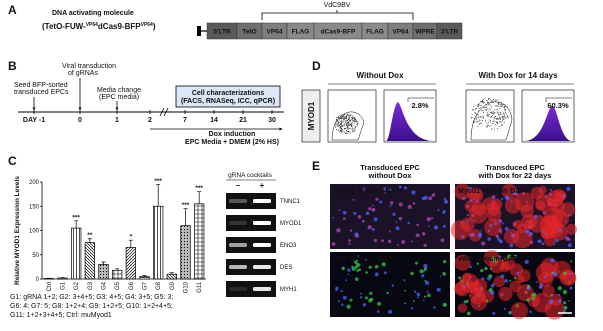  What do you see at coordinates (390, 167) in the screenshot?
I see `column-title: Transduced EPC` at bounding box center [390, 167].